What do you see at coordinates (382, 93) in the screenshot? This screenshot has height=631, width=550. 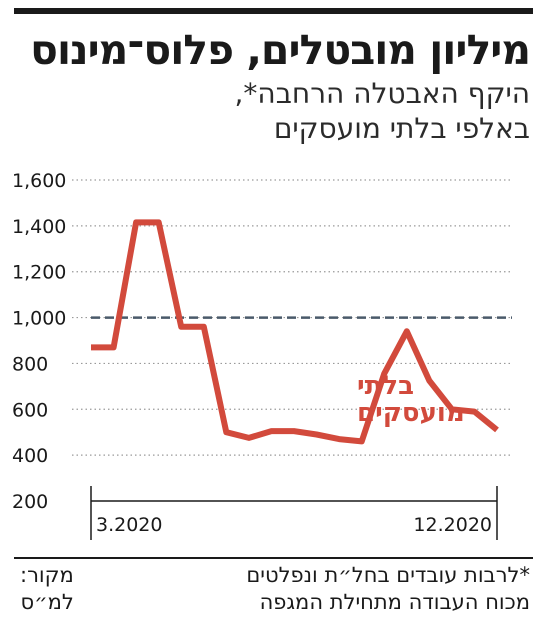 I see `subtitle-line-1: היקף האבטלה הרחבה*,` at bounding box center [382, 93].